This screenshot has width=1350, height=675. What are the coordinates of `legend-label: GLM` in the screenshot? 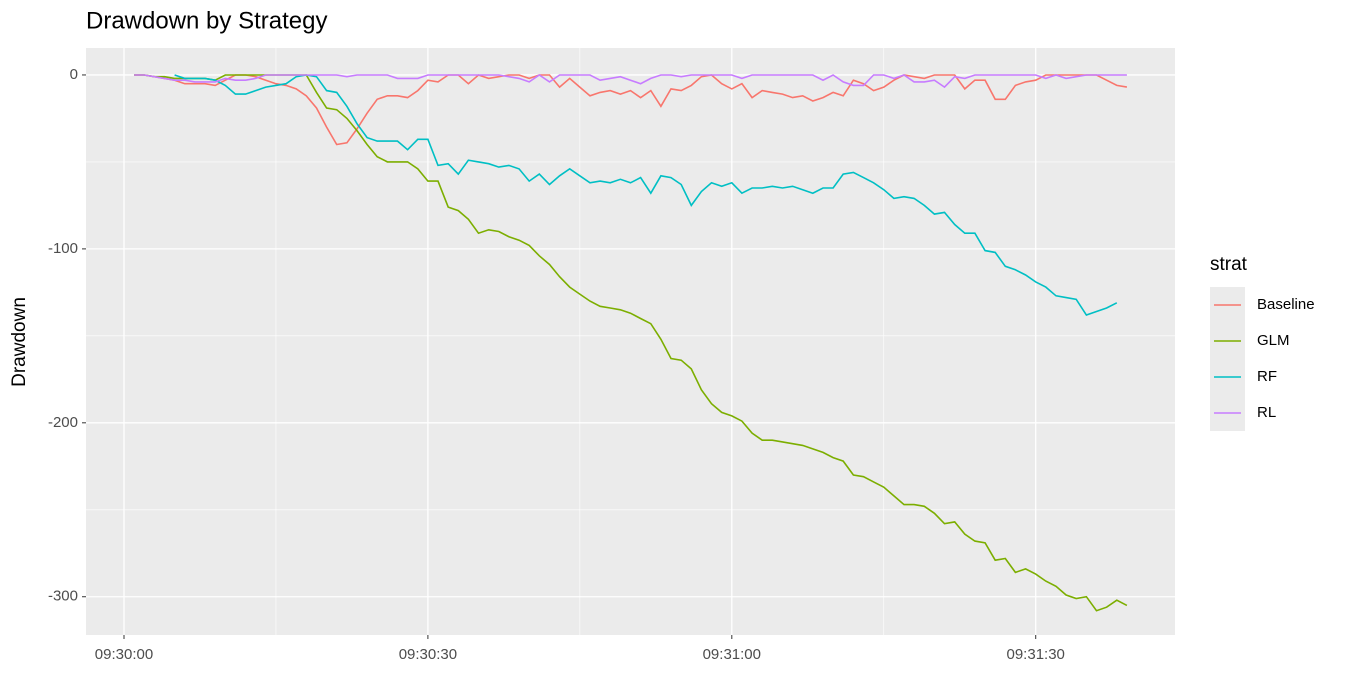 It's located at (1273, 340).